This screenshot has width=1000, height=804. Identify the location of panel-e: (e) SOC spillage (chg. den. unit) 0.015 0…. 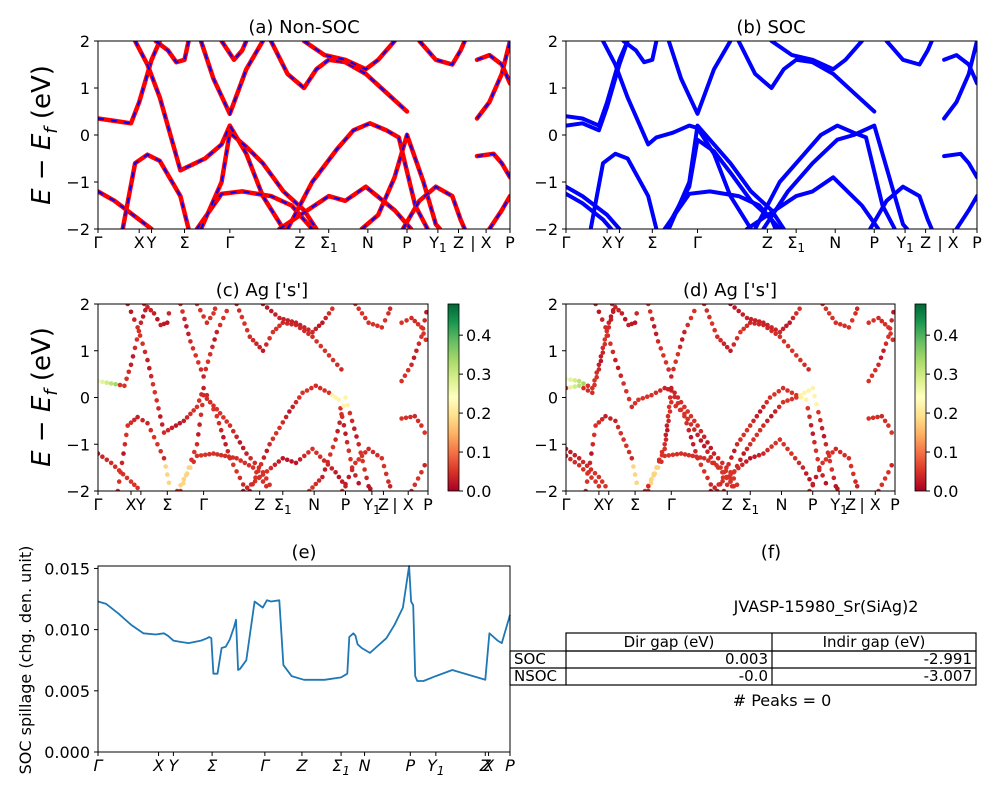
(265, 660).